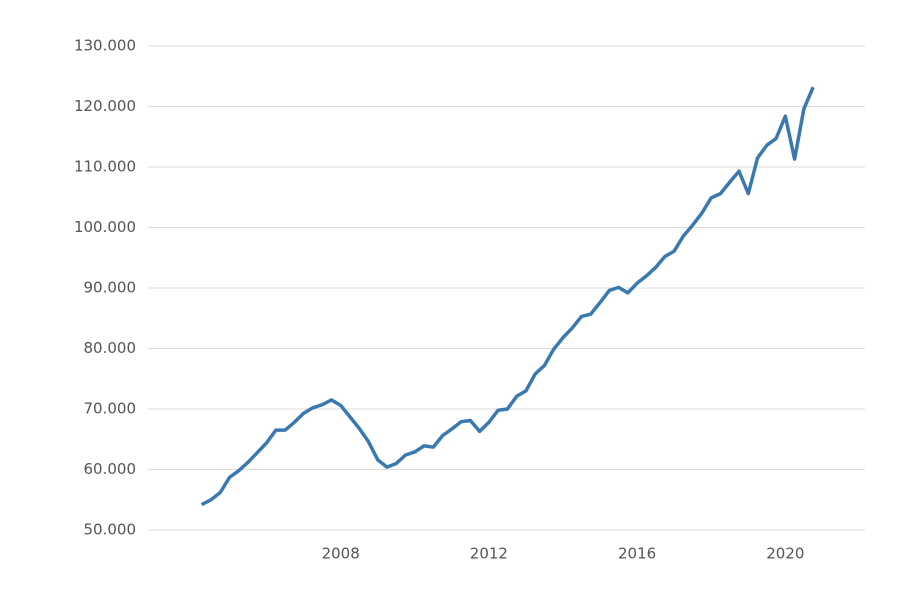 This screenshot has width=910, height=596. What do you see at coordinates (341, 554) in the screenshot?
I see `x-tick-label: 2008` at bounding box center [341, 554].